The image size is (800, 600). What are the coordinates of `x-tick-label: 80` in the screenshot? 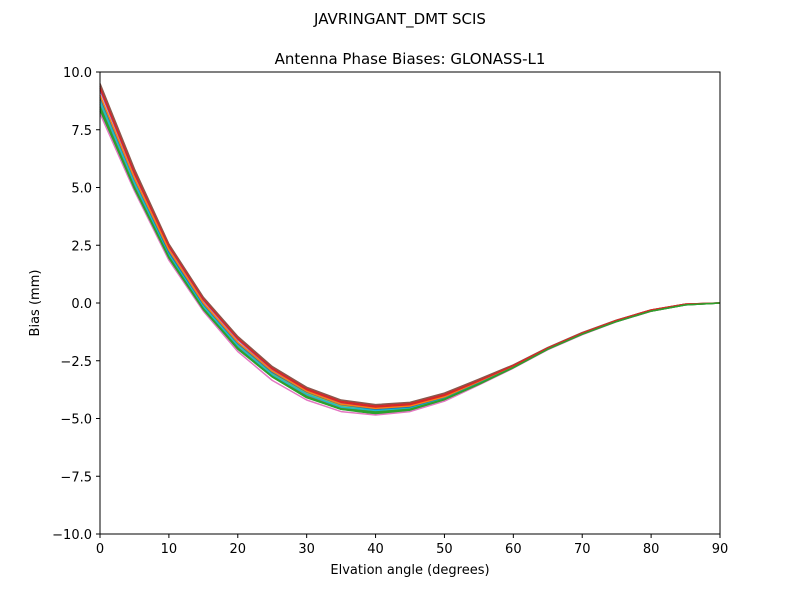 It's located at (651, 549).